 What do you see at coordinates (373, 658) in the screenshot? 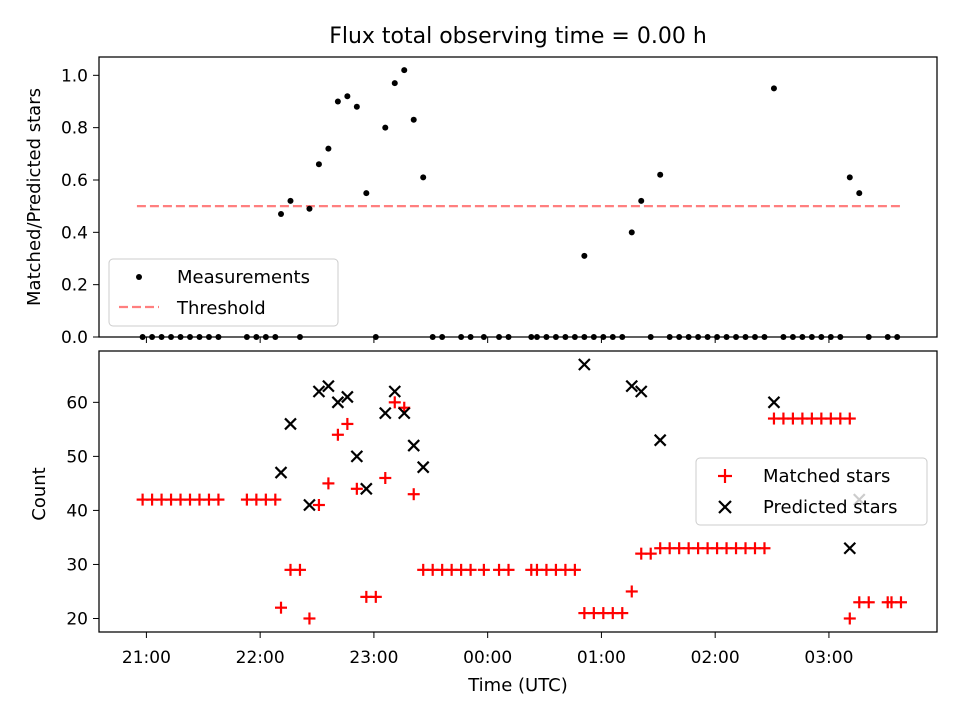
I see `x-tick-label: 23:00` at bounding box center [373, 658].